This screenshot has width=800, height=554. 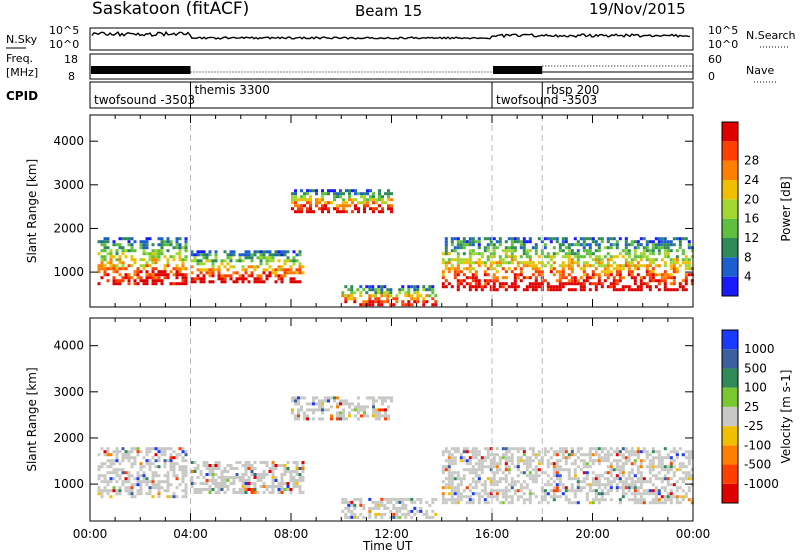 What do you see at coordinates (22, 39) in the screenshot?
I see `nsky-label: N.Sky` at bounding box center [22, 39].